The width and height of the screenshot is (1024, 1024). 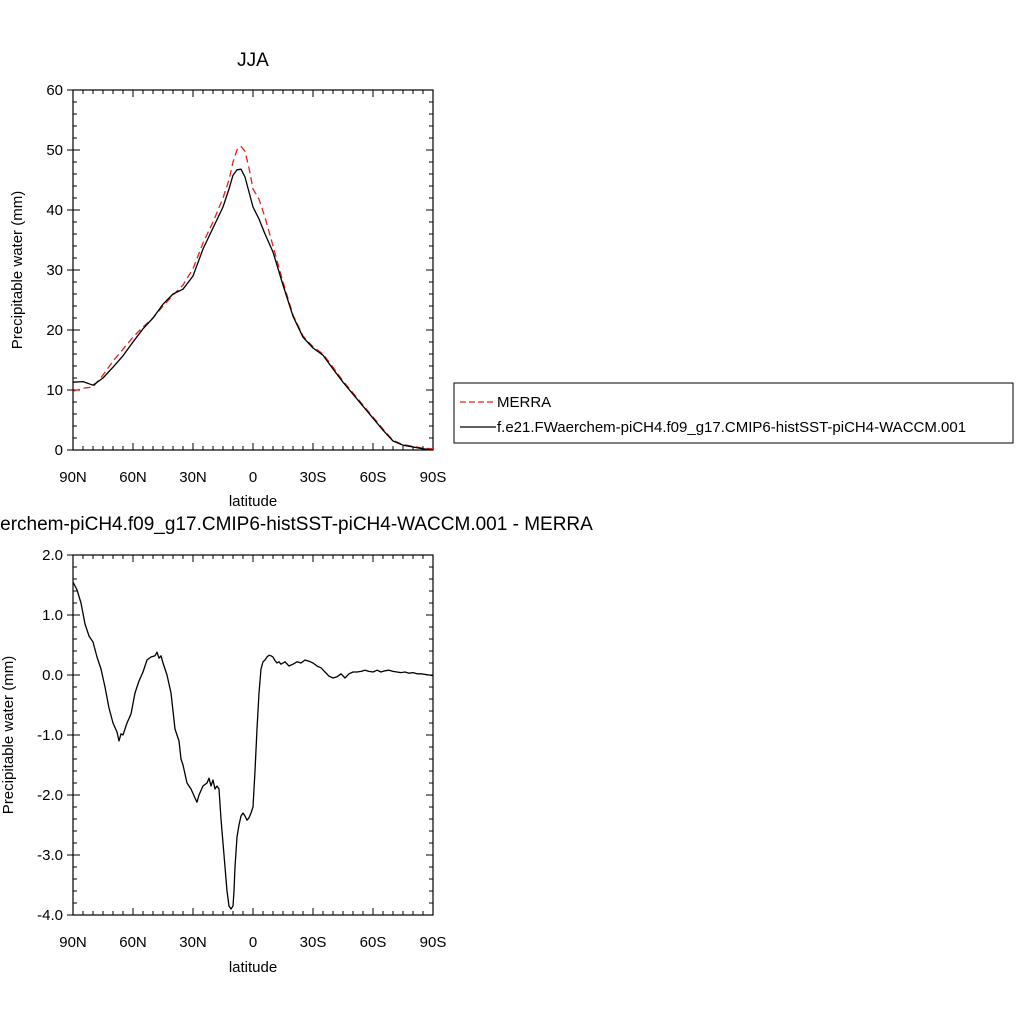 I want to click on chart-bottom-y-tick-label: 0.0, so click(x=52, y=675).